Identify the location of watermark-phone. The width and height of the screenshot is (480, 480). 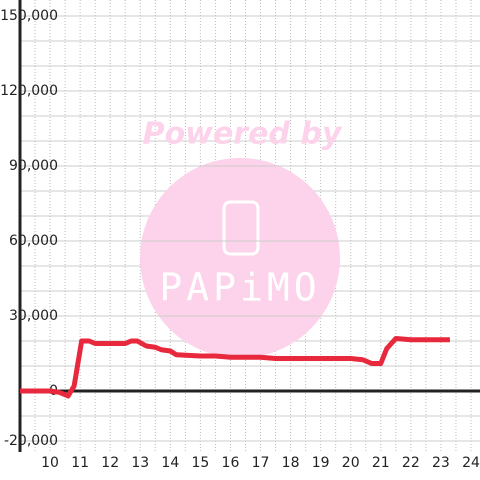
(241, 228).